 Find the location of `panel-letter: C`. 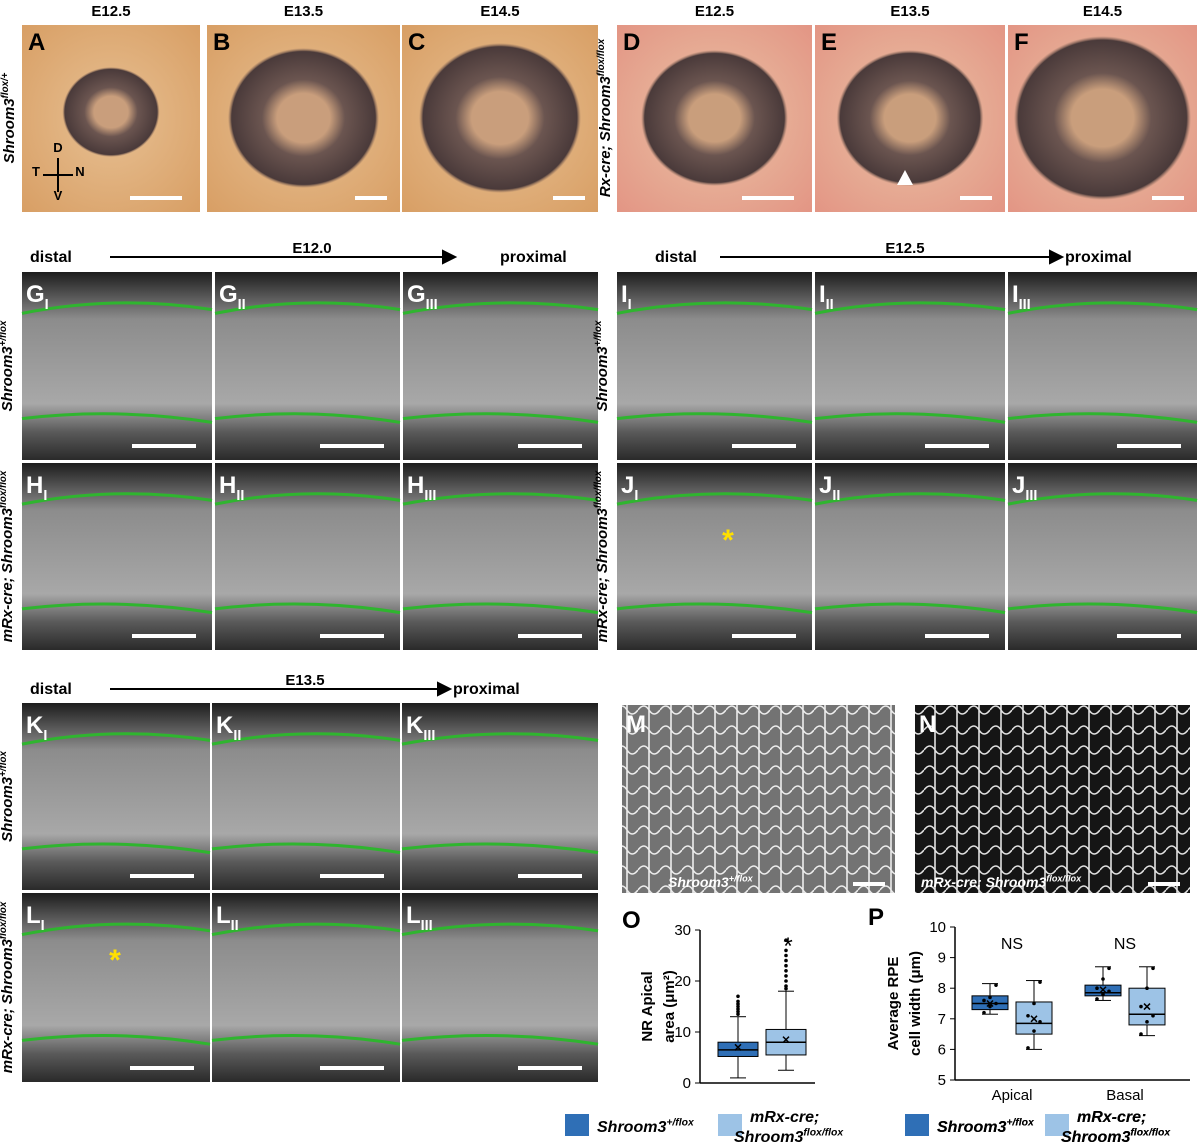

panel-letter: C is located at coordinates (416, 42).